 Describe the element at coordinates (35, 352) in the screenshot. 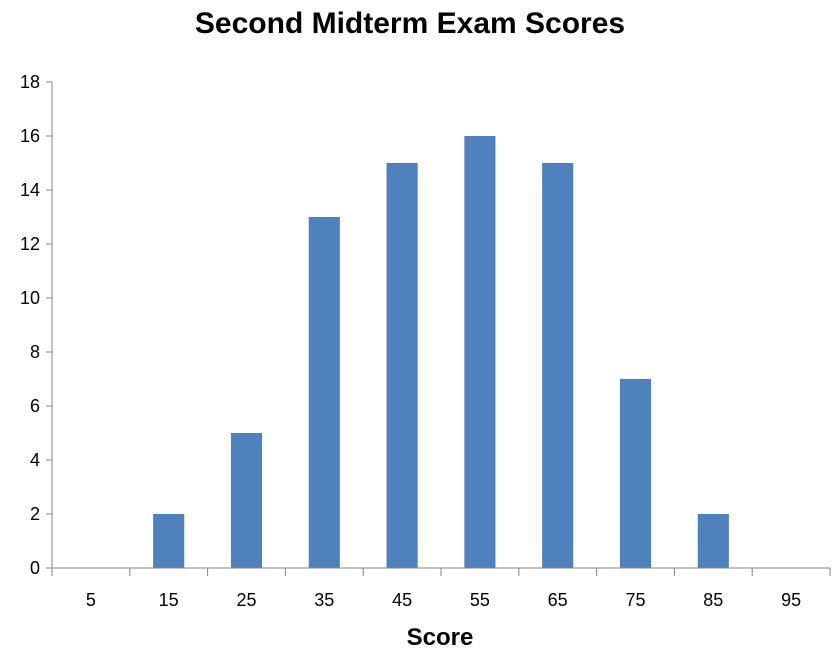

I see `y-tick-label: 8` at that location.